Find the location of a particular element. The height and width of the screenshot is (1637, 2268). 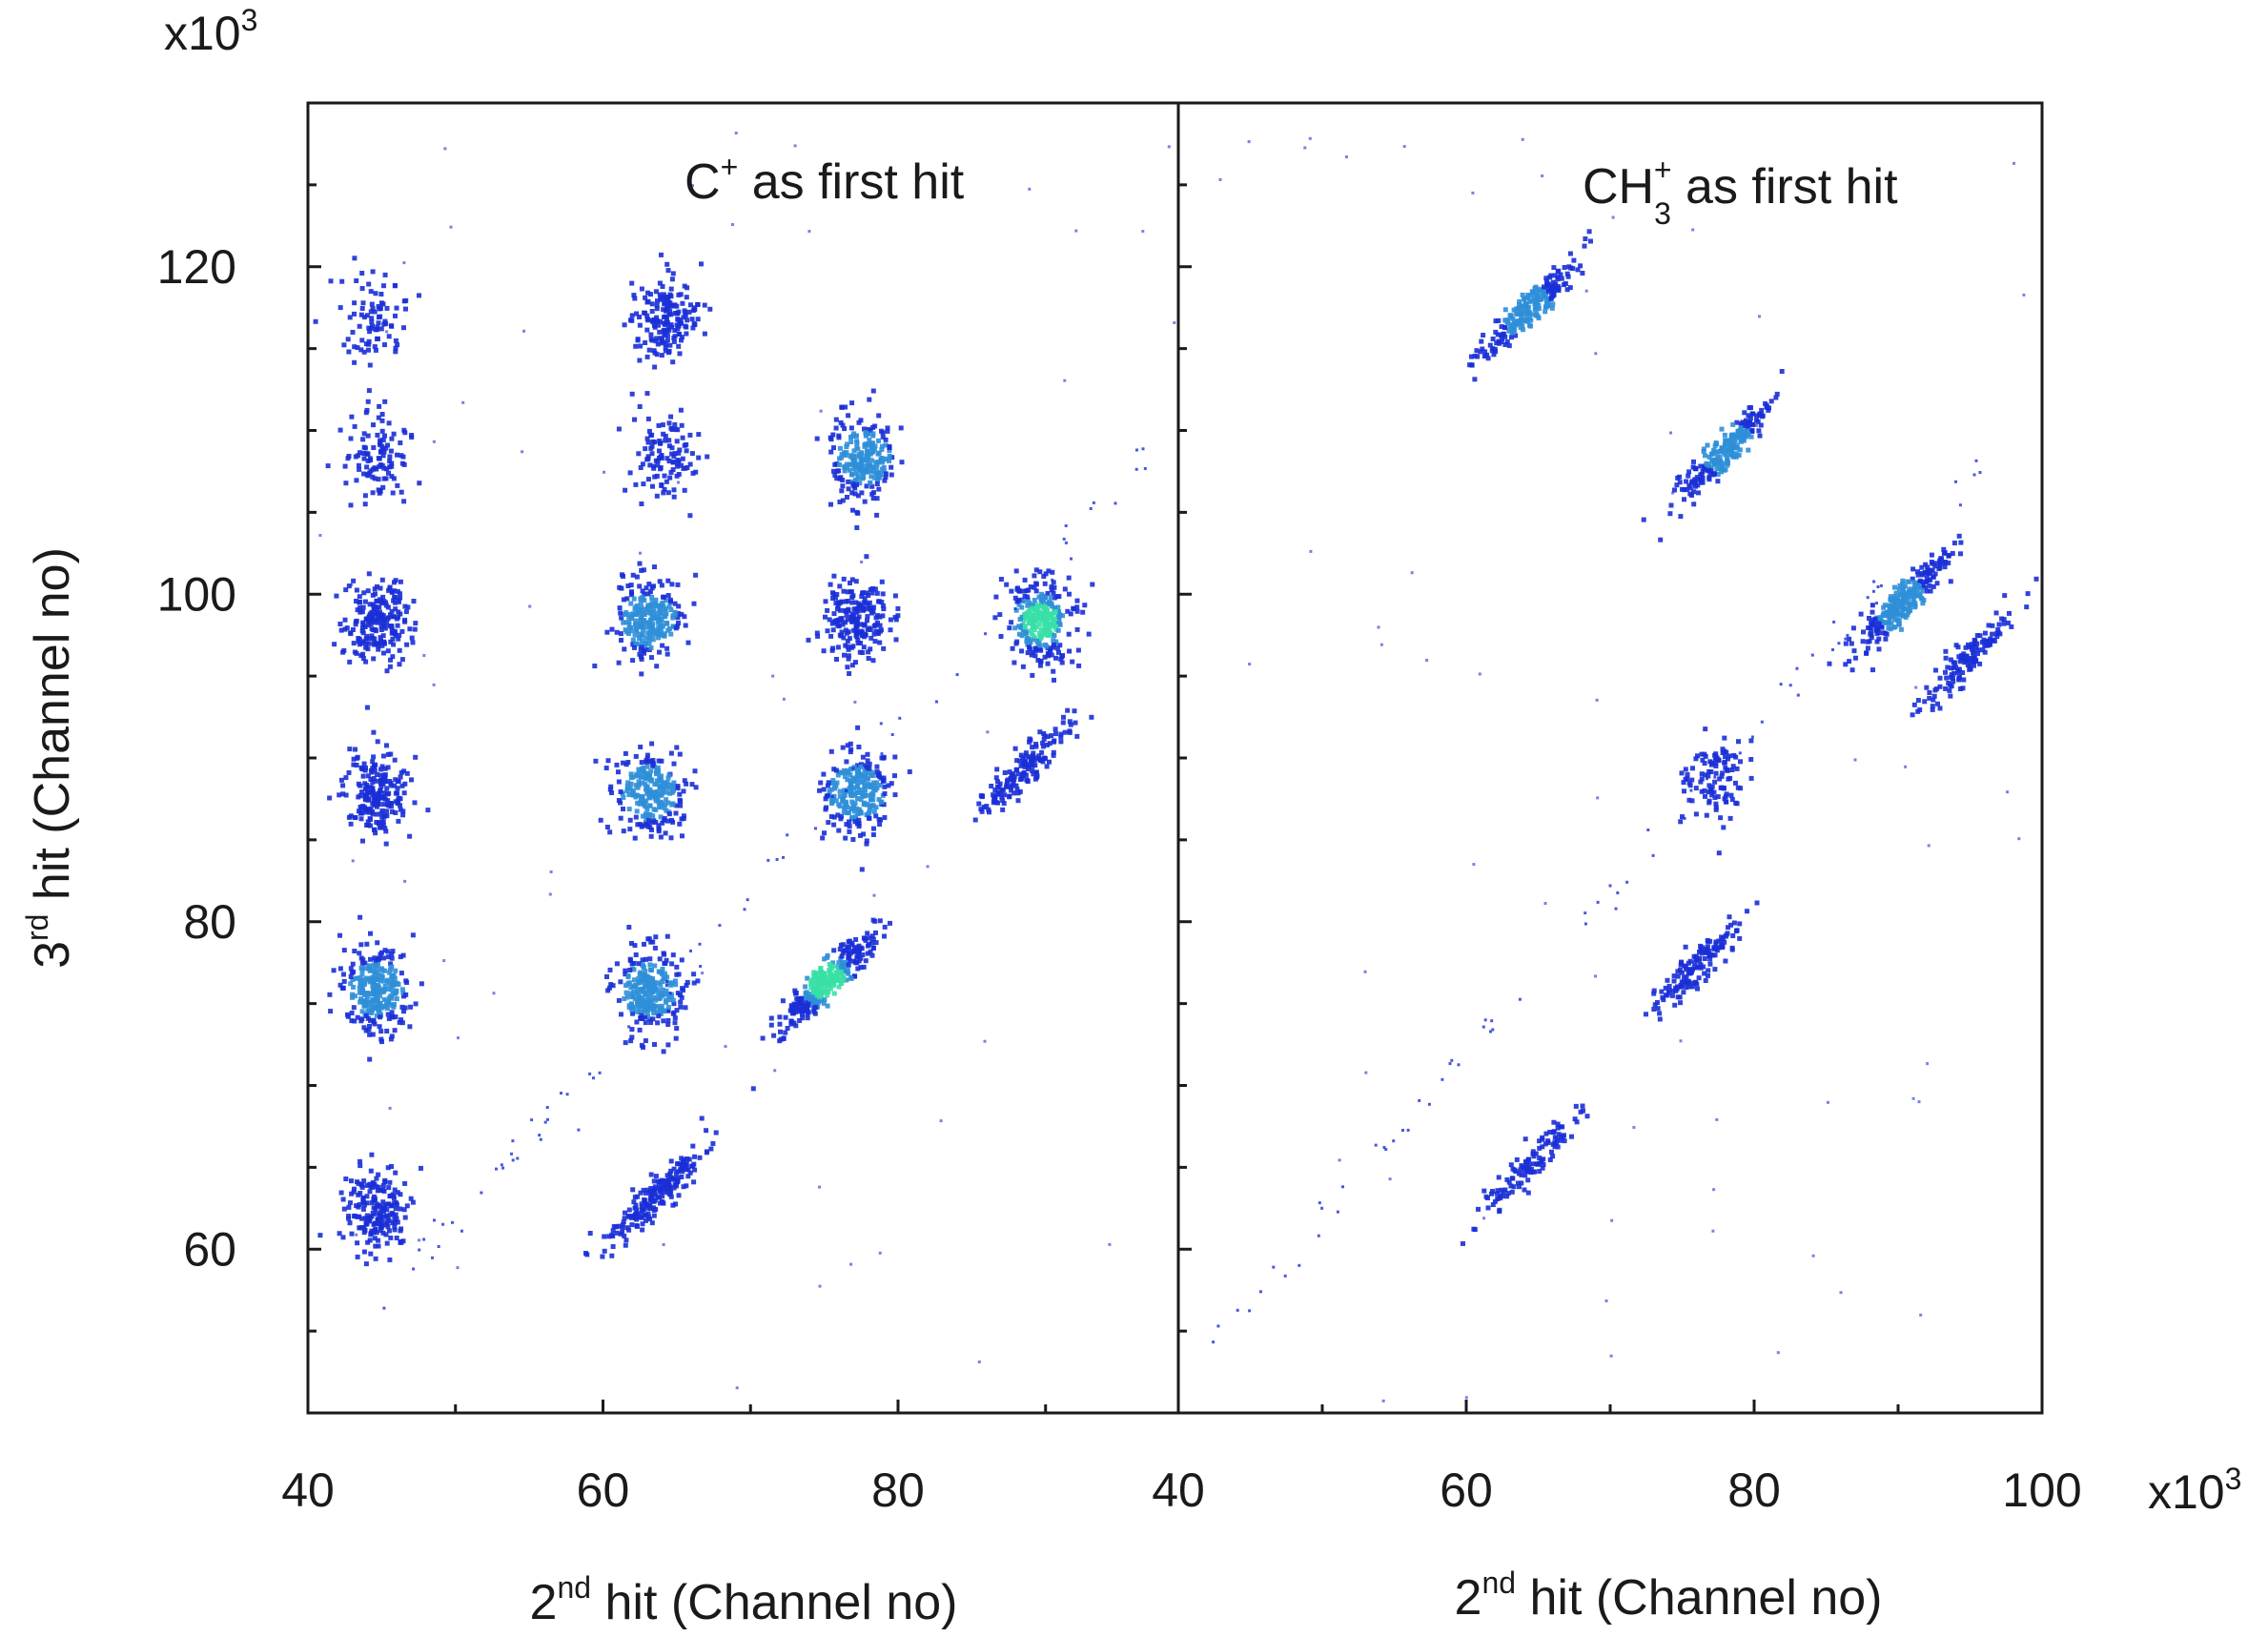

y-tick-label: 100 is located at coordinates (196, 594).